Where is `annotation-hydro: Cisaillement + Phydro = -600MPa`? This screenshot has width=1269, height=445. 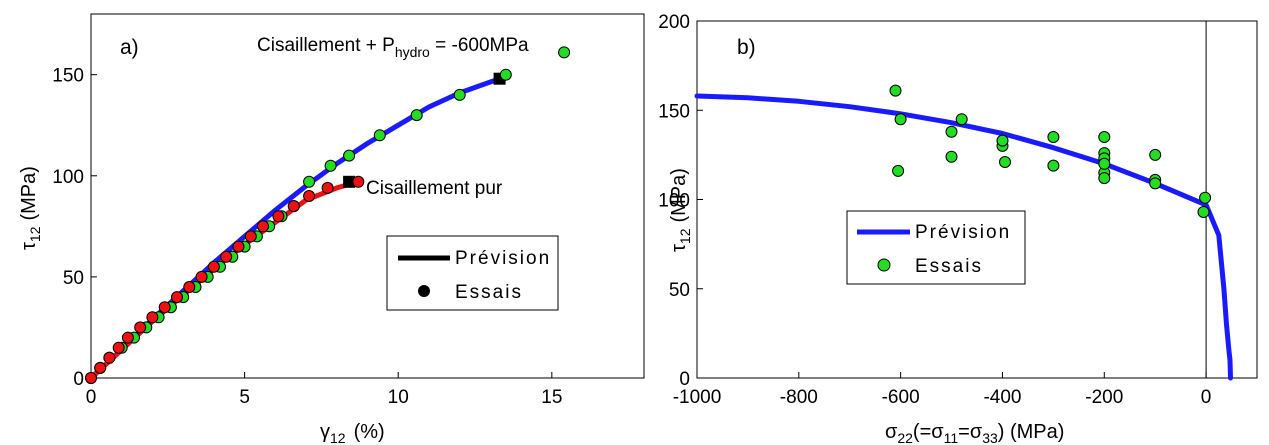
annotation-hydro: Cisaillement + Phydro = -600MPa is located at coordinates (393, 47).